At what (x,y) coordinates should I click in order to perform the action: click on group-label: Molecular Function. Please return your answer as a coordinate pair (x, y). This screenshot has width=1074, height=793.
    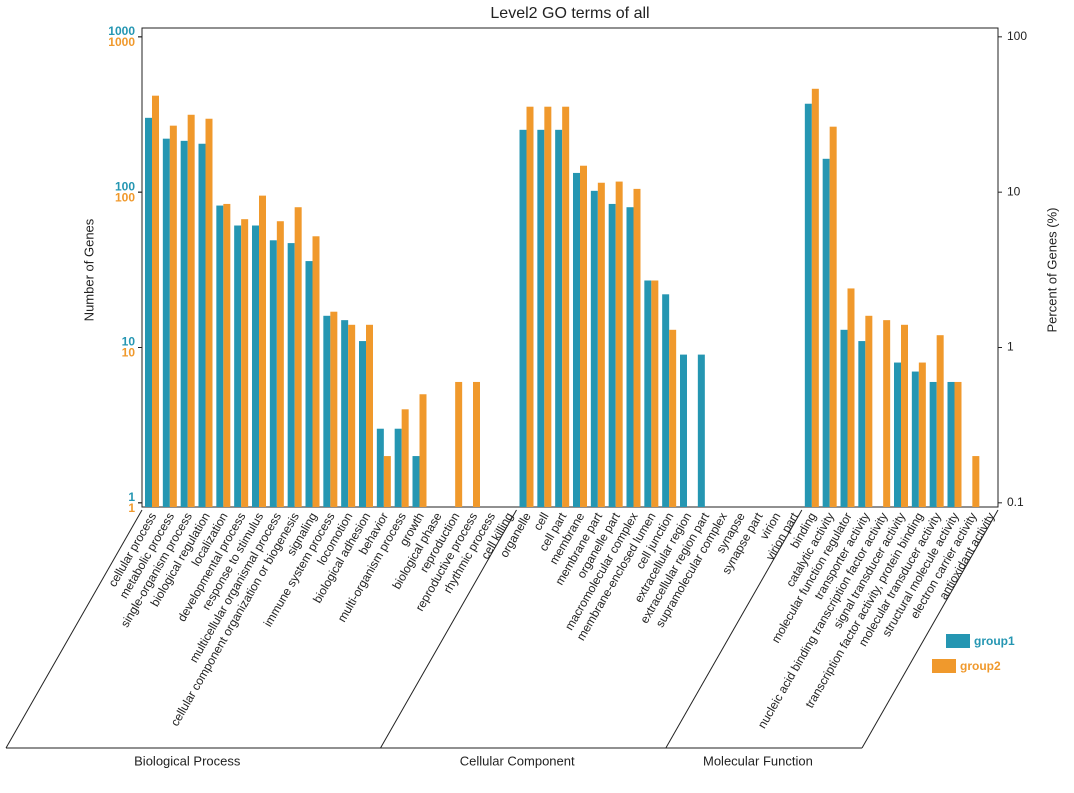
    Looking at the image, I should click on (758, 760).